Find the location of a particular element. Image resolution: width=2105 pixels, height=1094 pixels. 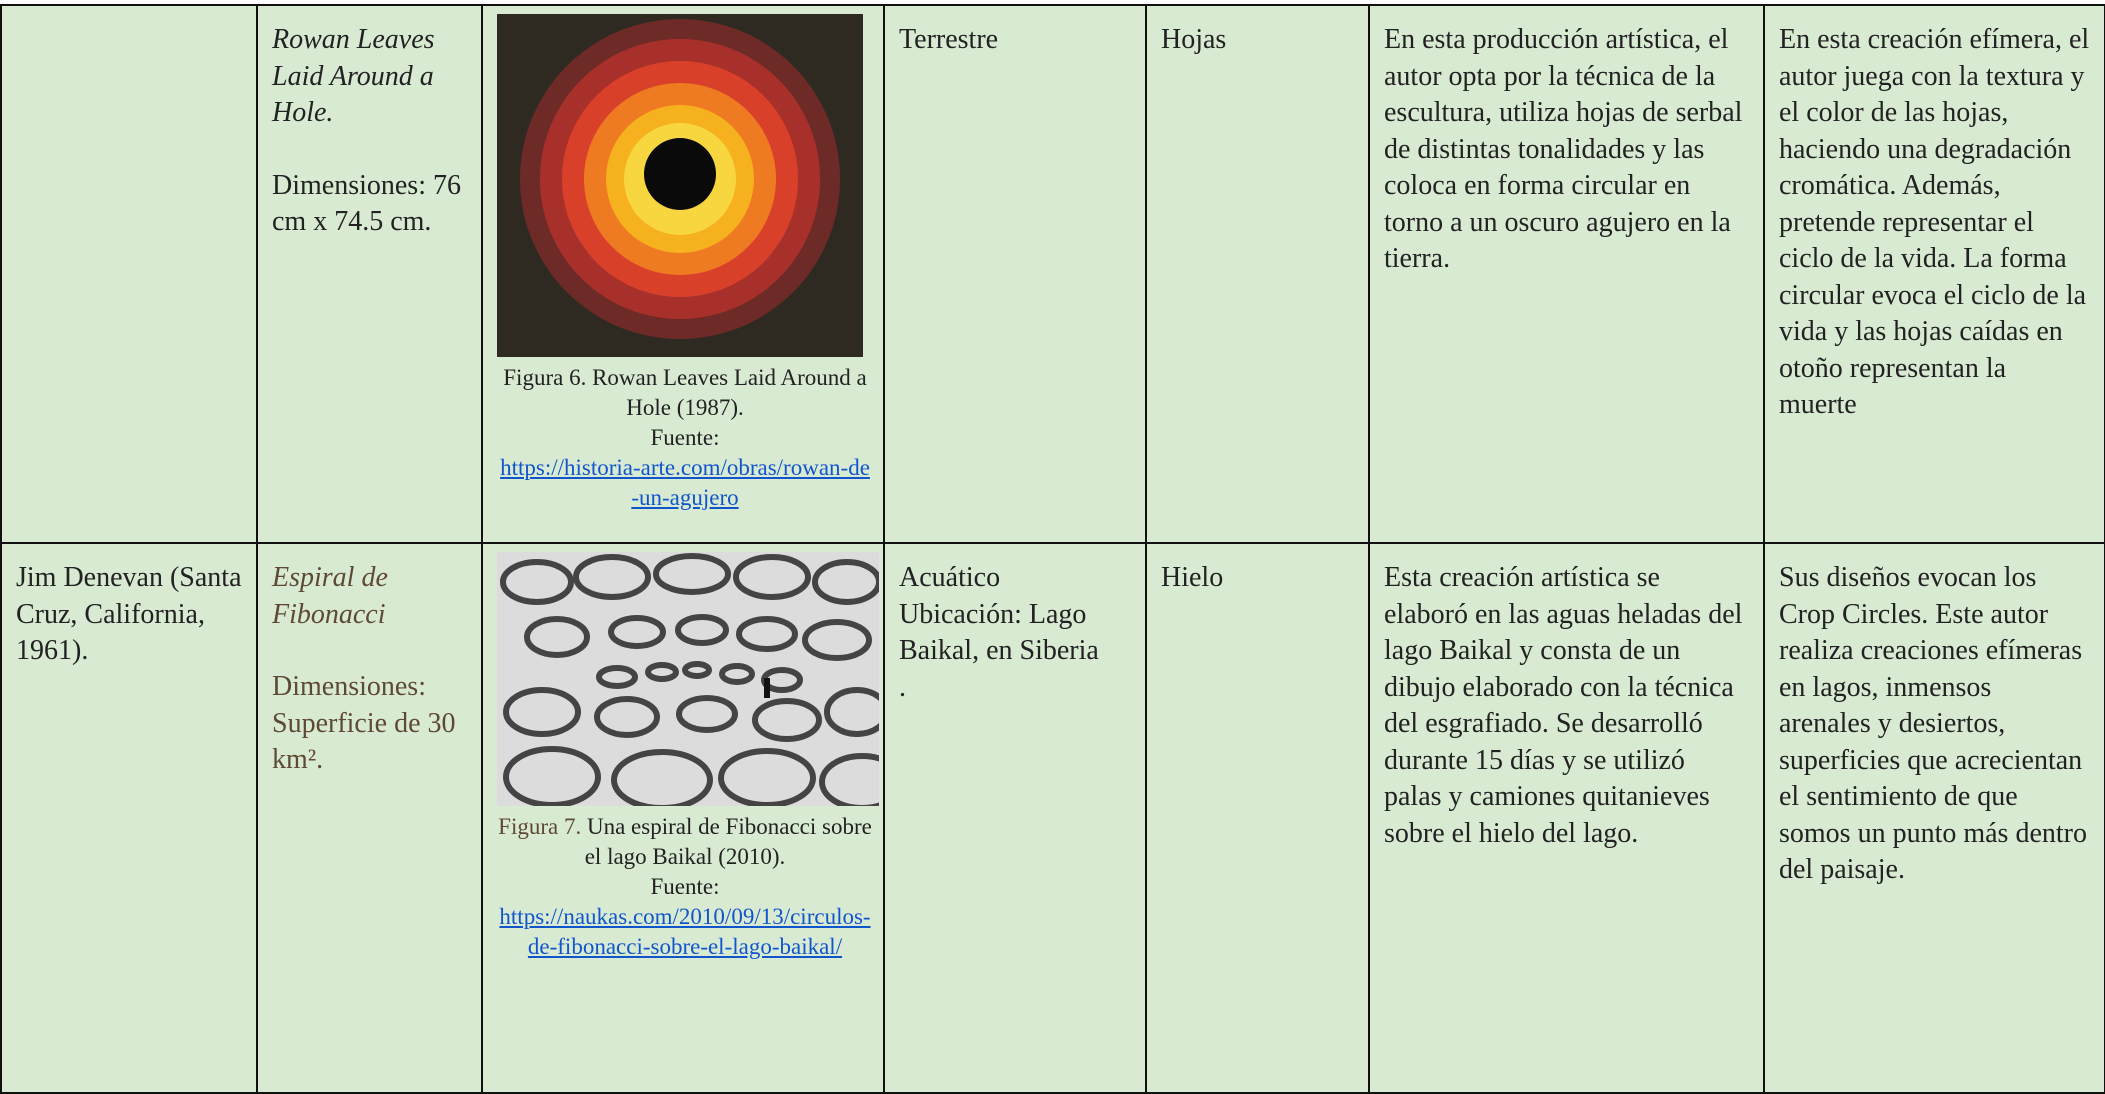

material-cell: Hojas is located at coordinates (1257, 274).